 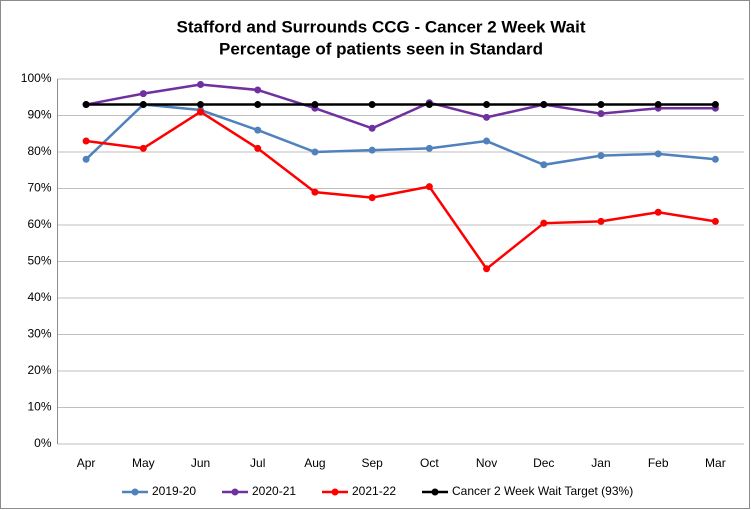 I want to click on x-tick-label: Nov, so click(x=486, y=463).